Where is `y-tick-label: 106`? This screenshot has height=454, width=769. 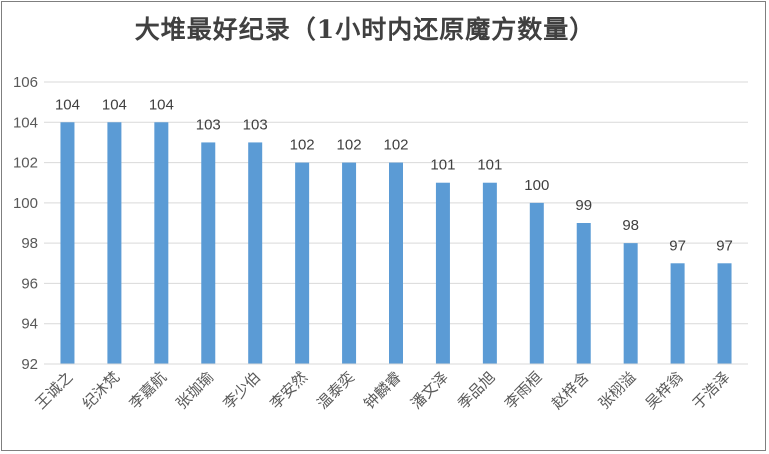
y-tick-label: 106 is located at coordinates (25, 82).